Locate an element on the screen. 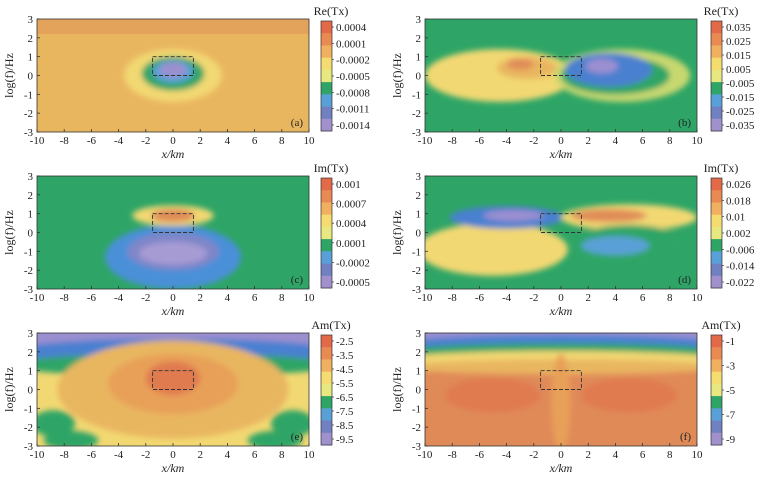  colorbar-tick-label: 0.026 is located at coordinates (738, 185).